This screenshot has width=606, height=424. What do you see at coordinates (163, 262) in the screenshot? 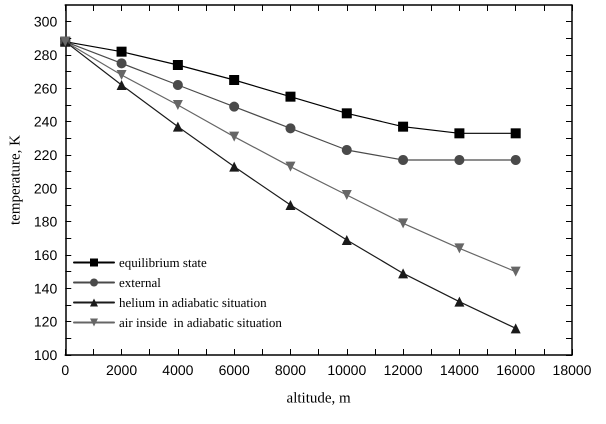
I see `legend-label: equilibrium state` at bounding box center [163, 262].